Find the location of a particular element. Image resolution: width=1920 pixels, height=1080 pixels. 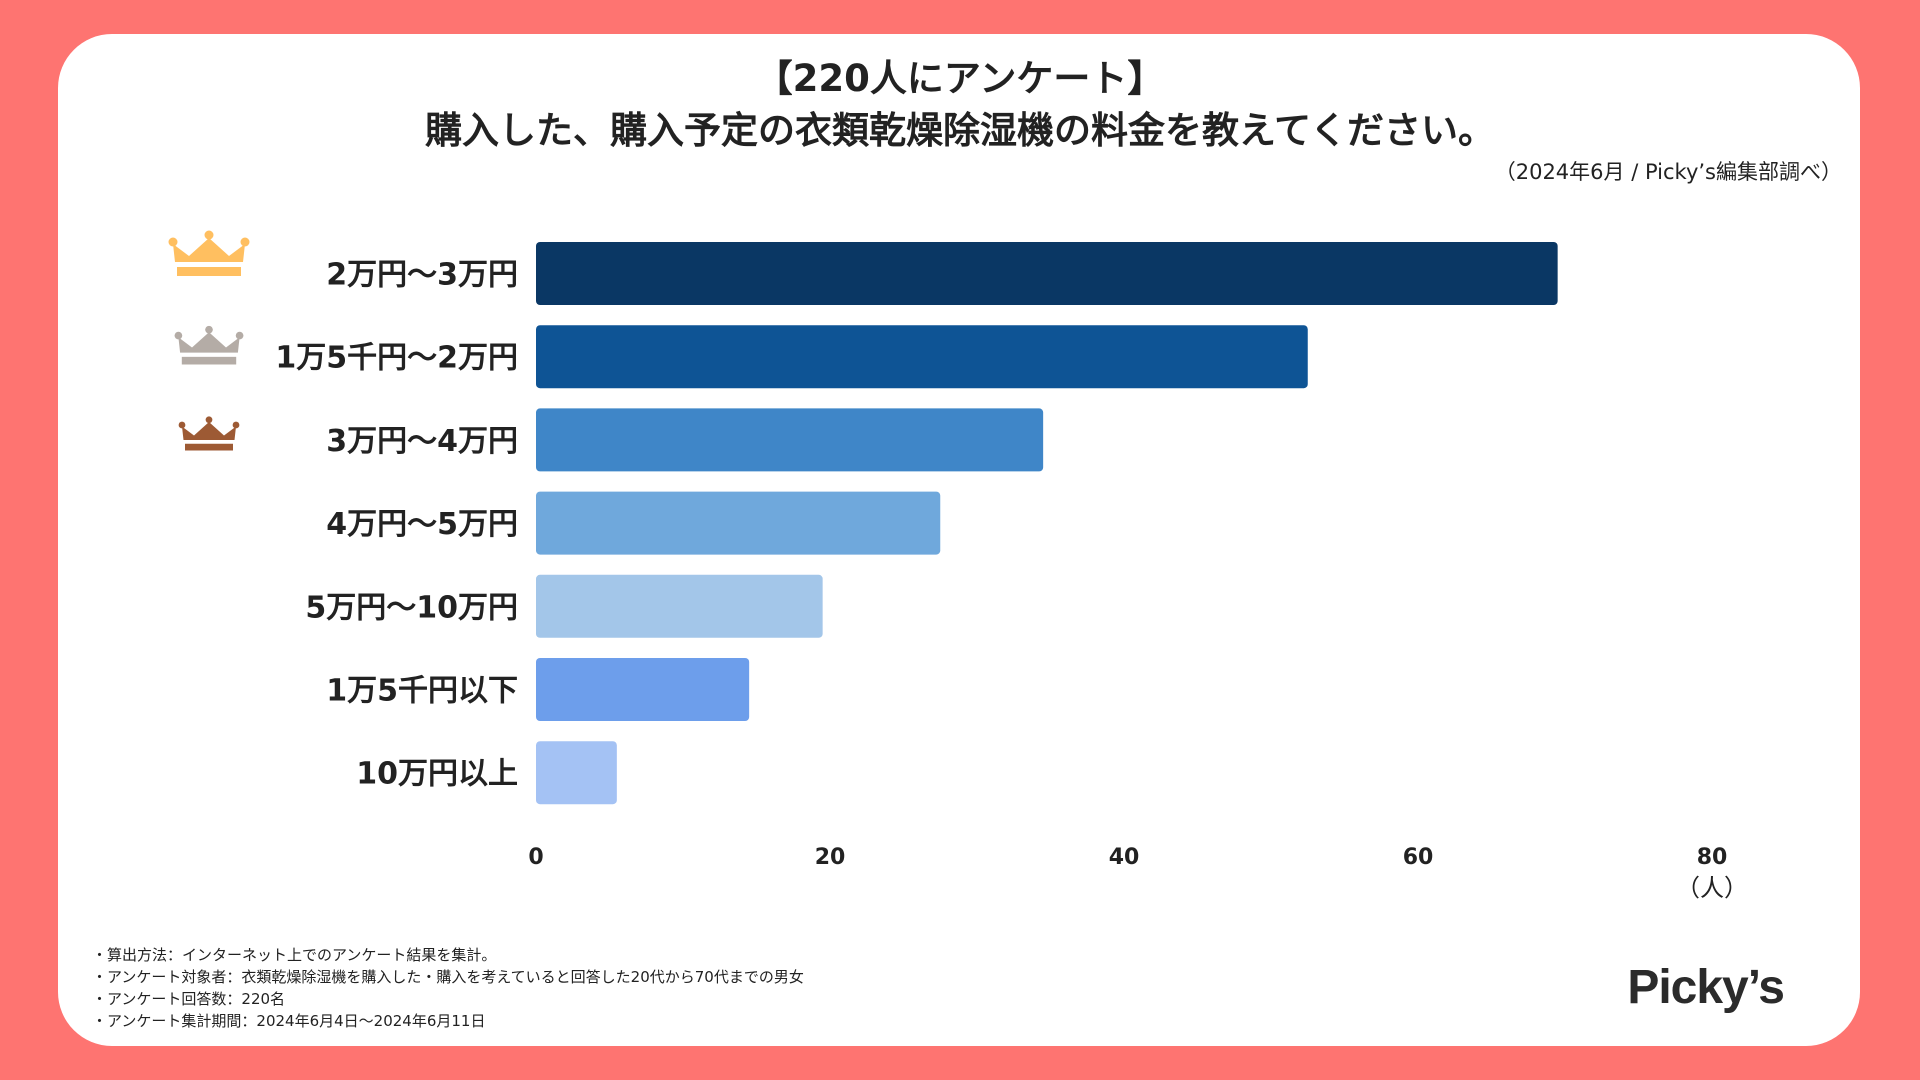

gold-crown-icon is located at coordinates (209, 253).